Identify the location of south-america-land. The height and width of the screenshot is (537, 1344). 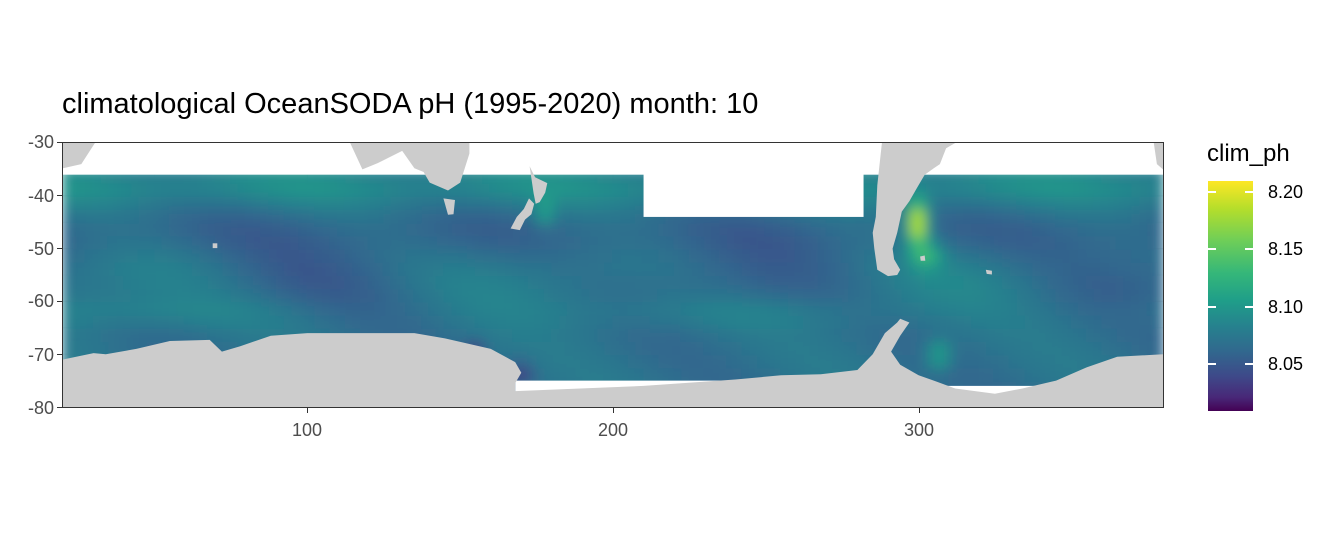
(914, 210).